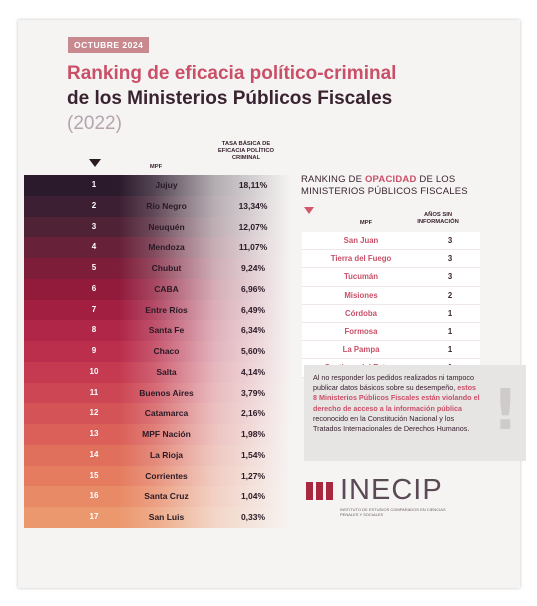 This screenshot has width=537, height=606. I want to click on province-name: Entre Ríos, so click(166, 309).